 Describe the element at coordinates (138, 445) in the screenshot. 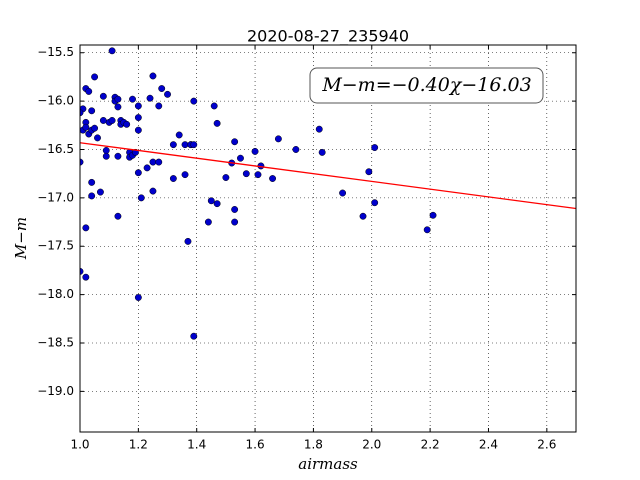

I see `x-tick-label: 1.2` at that location.